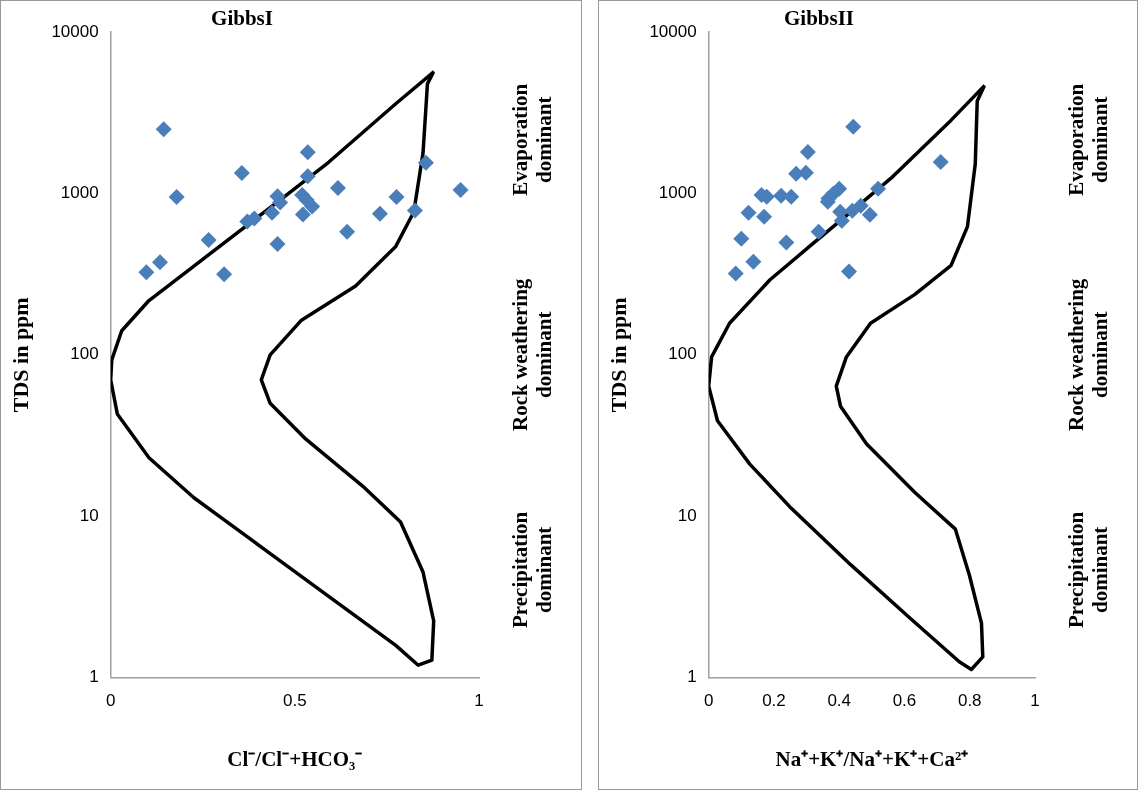 This screenshot has height=792, width=1140. I want to click on x-axis-title: Na⁺+K⁺/Na⁺+K⁺+Ca²⁺, so click(872, 758).